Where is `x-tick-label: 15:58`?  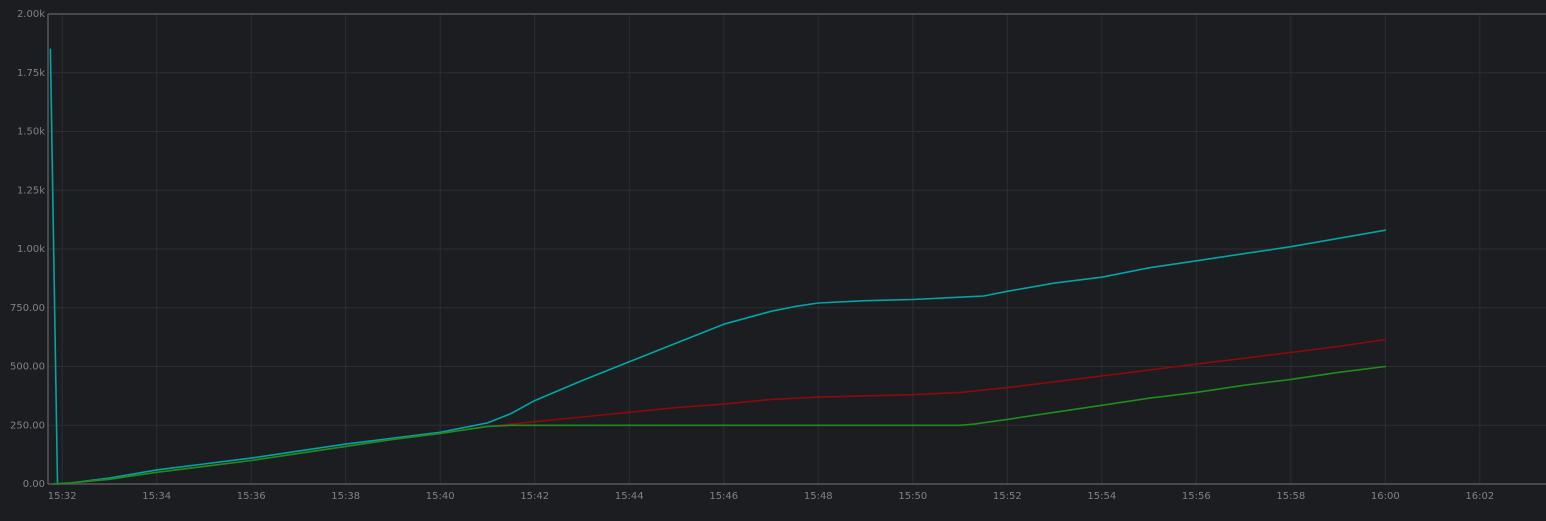
x-tick-label: 15:58 is located at coordinates (1290, 496).